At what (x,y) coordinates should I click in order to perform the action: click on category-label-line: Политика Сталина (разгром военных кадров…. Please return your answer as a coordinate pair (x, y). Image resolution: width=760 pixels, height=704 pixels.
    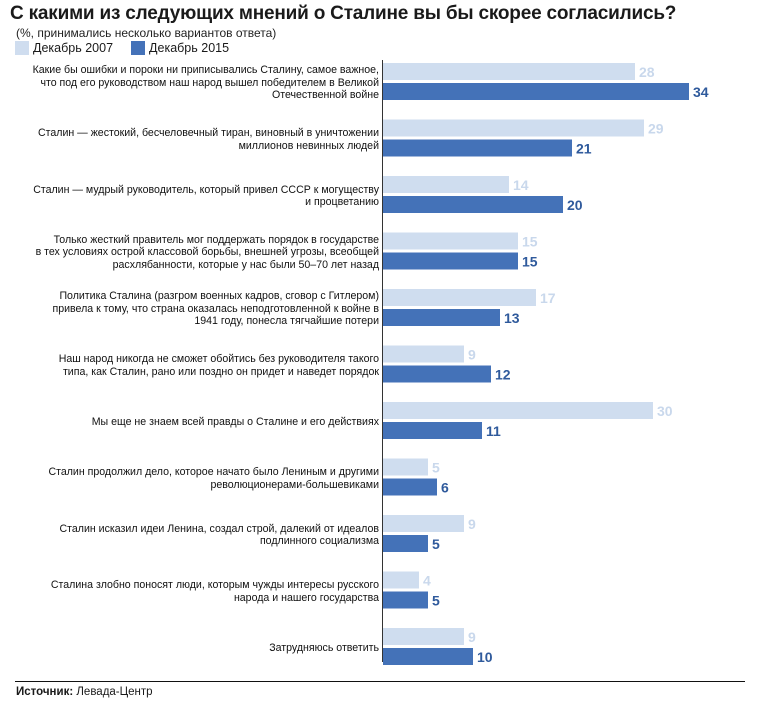
    Looking at the image, I should click on (219, 296).